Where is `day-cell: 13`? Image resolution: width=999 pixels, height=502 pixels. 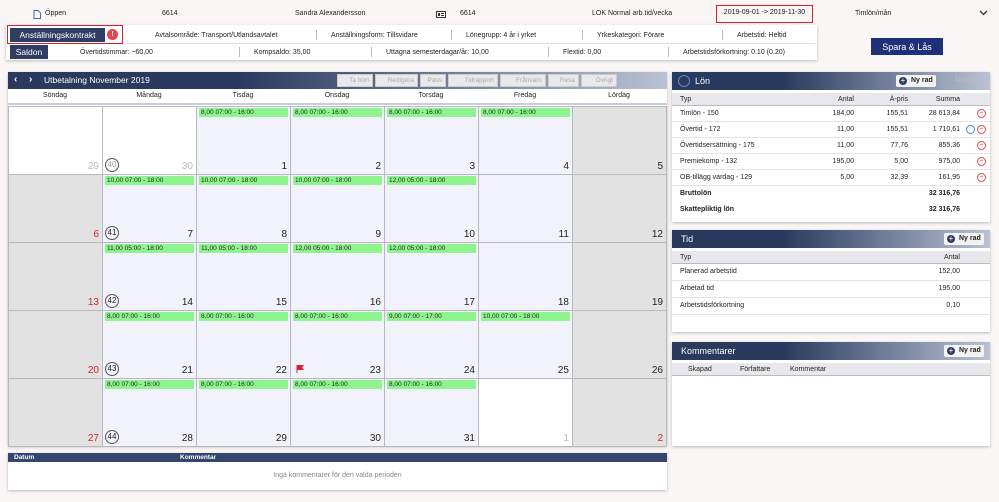 day-cell: 13 is located at coordinates (55, 276).